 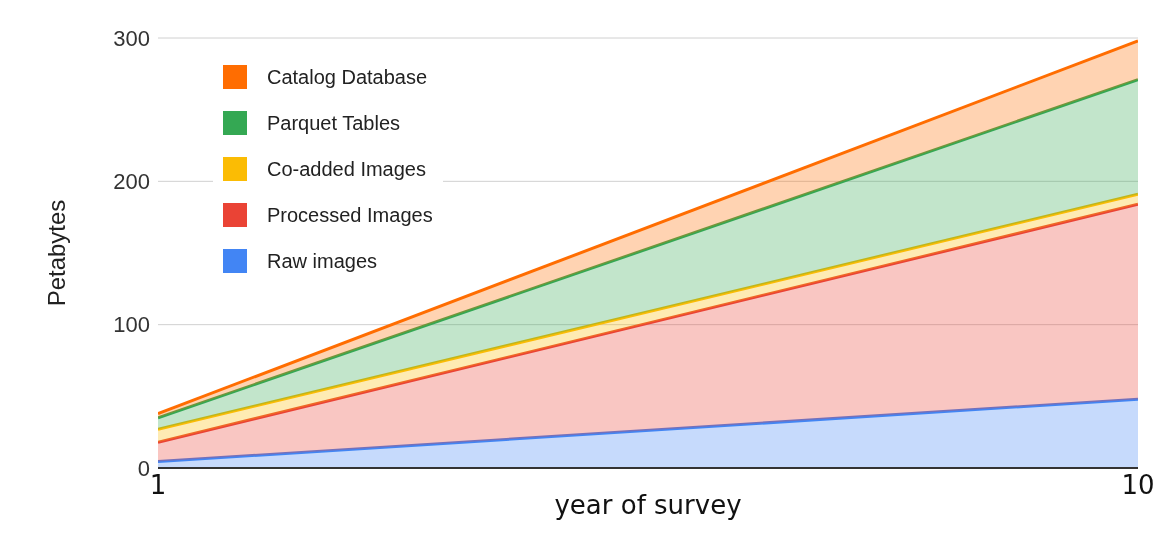 I want to click on x-tick-label: 1, so click(x=158, y=485).